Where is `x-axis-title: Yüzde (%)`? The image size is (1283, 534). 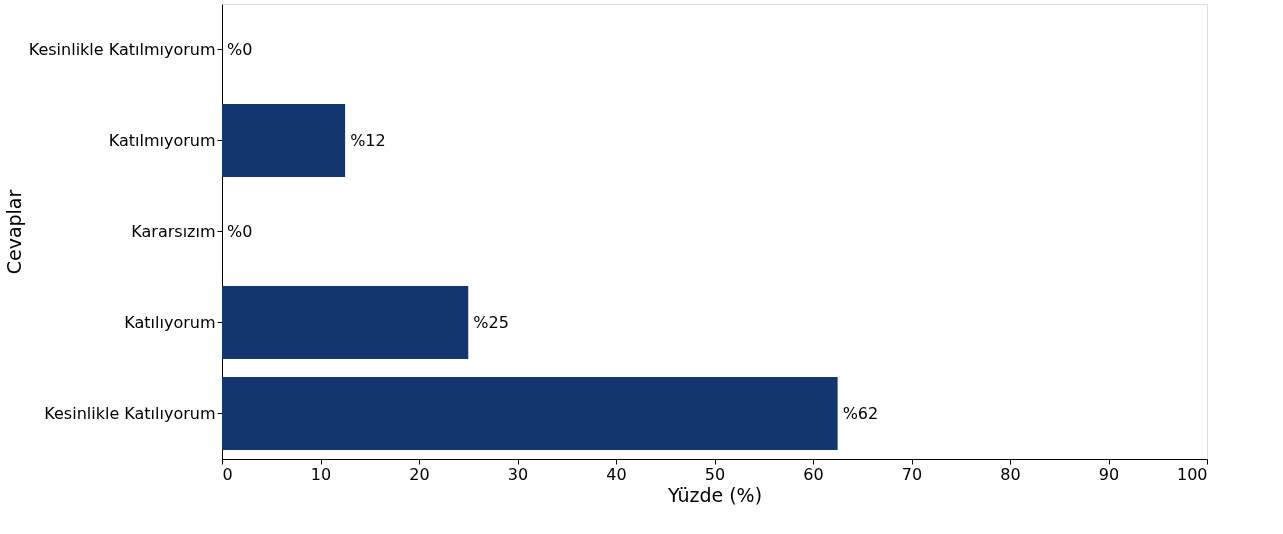
x-axis-title: Yüzde (%) is located at coordinates (714, 494).